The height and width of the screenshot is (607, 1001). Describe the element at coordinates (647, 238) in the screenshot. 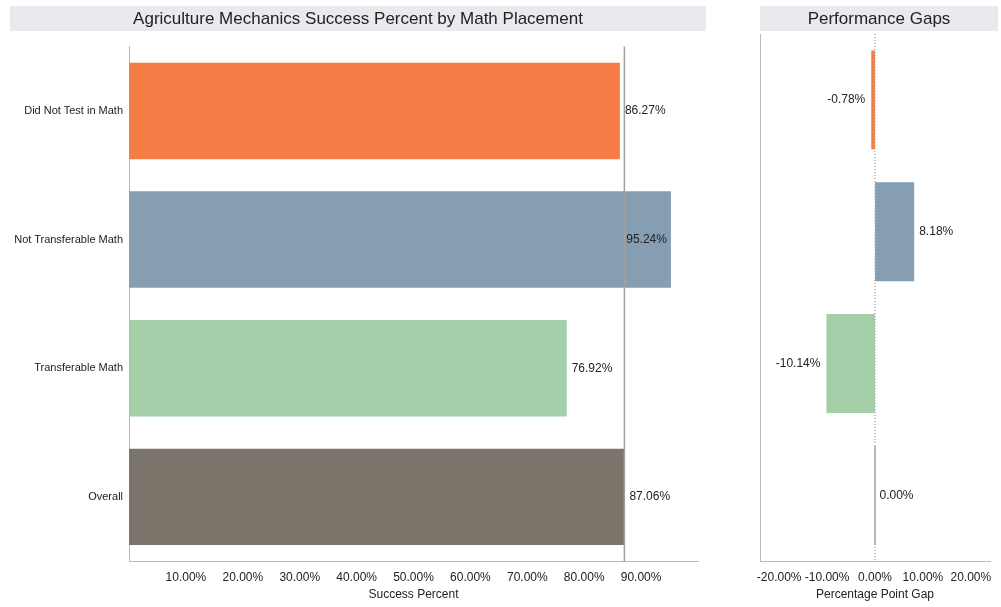

I see `data-label: 95.24%` at that location.